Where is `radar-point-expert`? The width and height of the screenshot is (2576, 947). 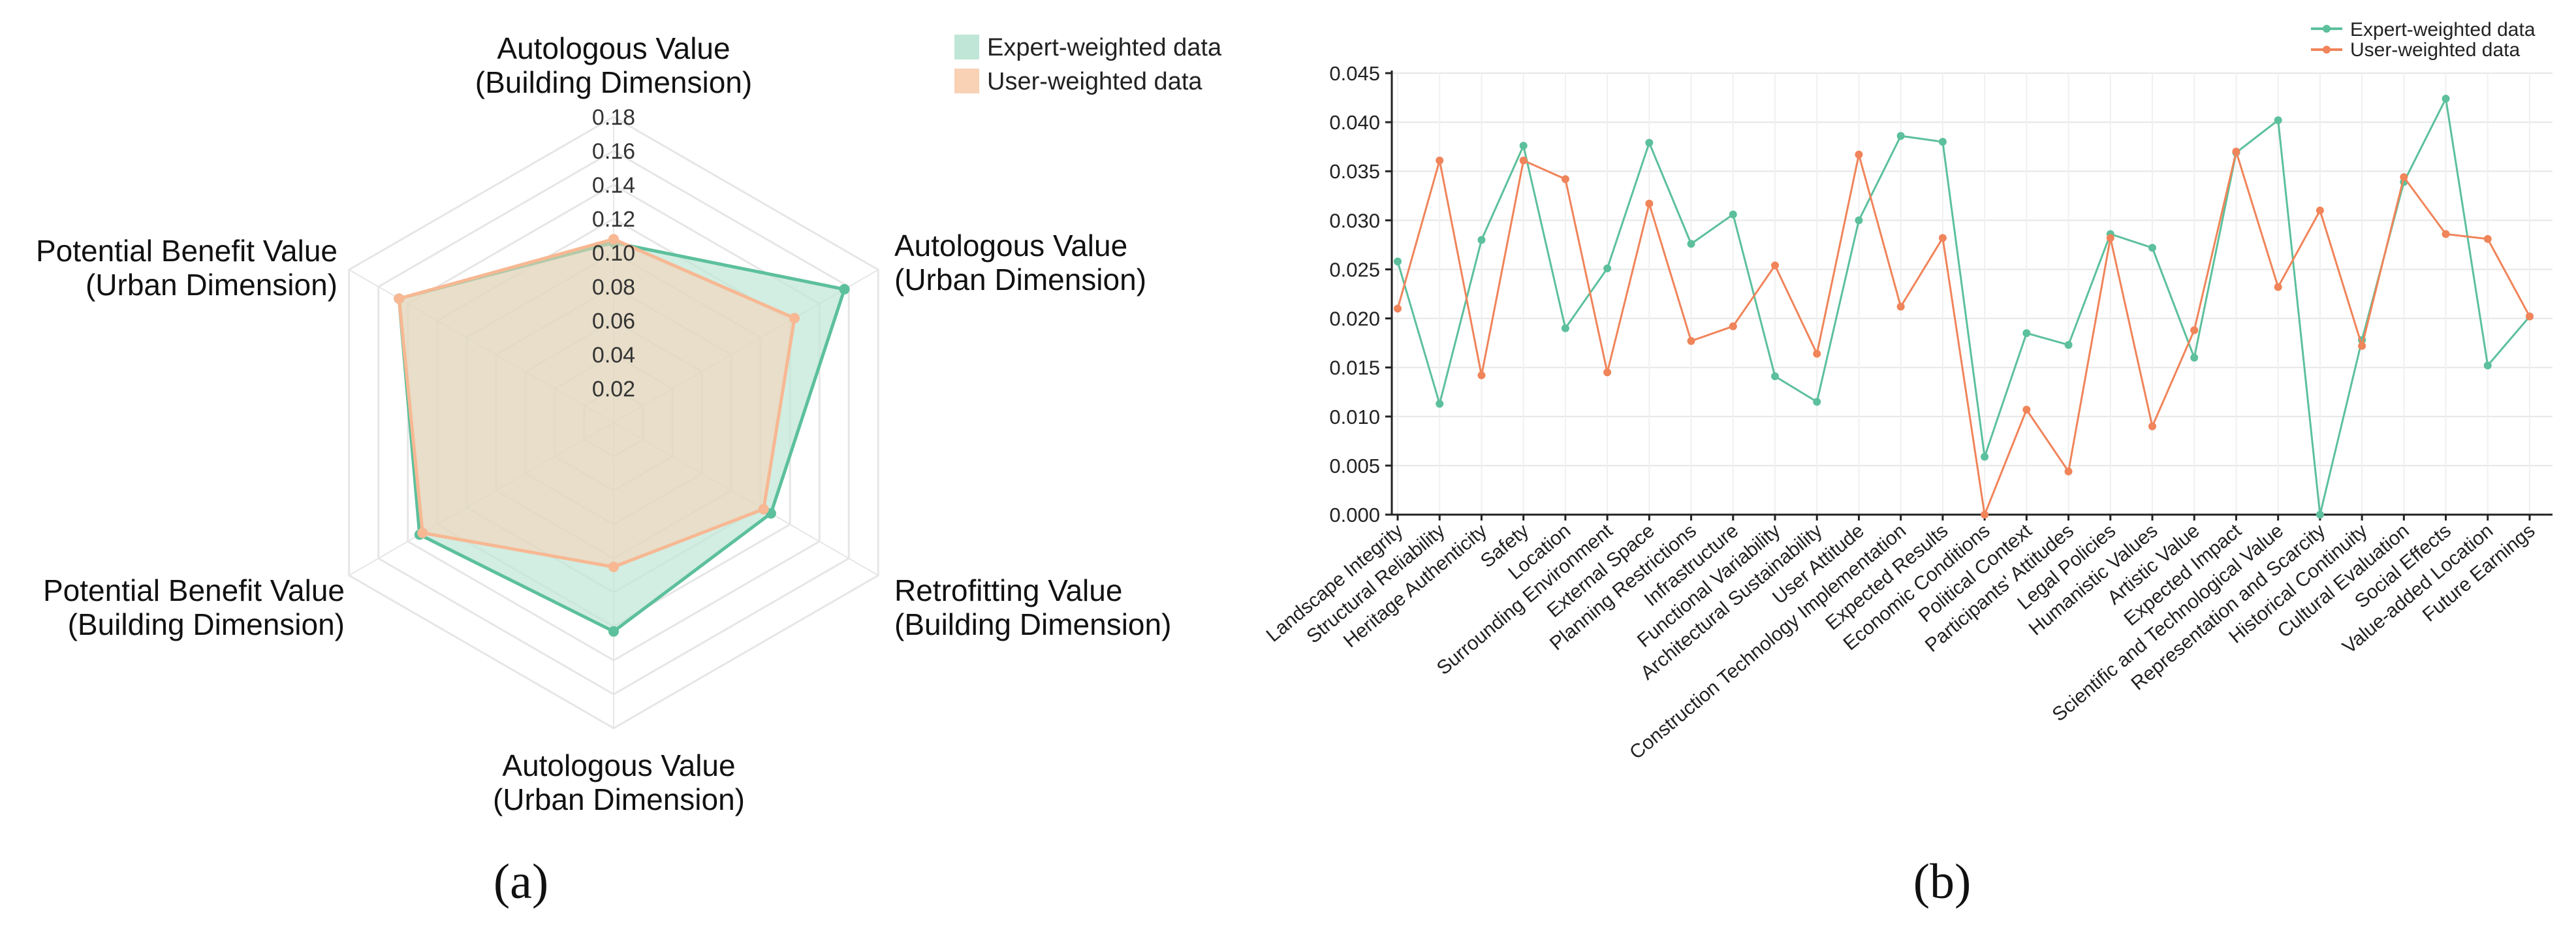 radar-point-expert is located at coordinates (845, 289).